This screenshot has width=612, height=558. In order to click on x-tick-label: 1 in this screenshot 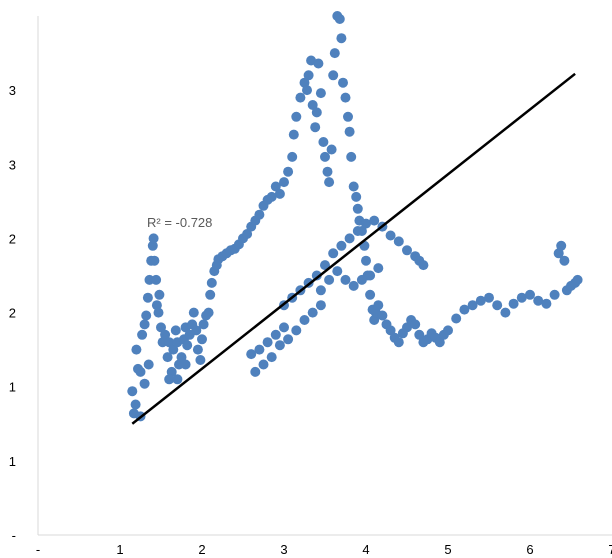, I will do `click(119, 549)`.